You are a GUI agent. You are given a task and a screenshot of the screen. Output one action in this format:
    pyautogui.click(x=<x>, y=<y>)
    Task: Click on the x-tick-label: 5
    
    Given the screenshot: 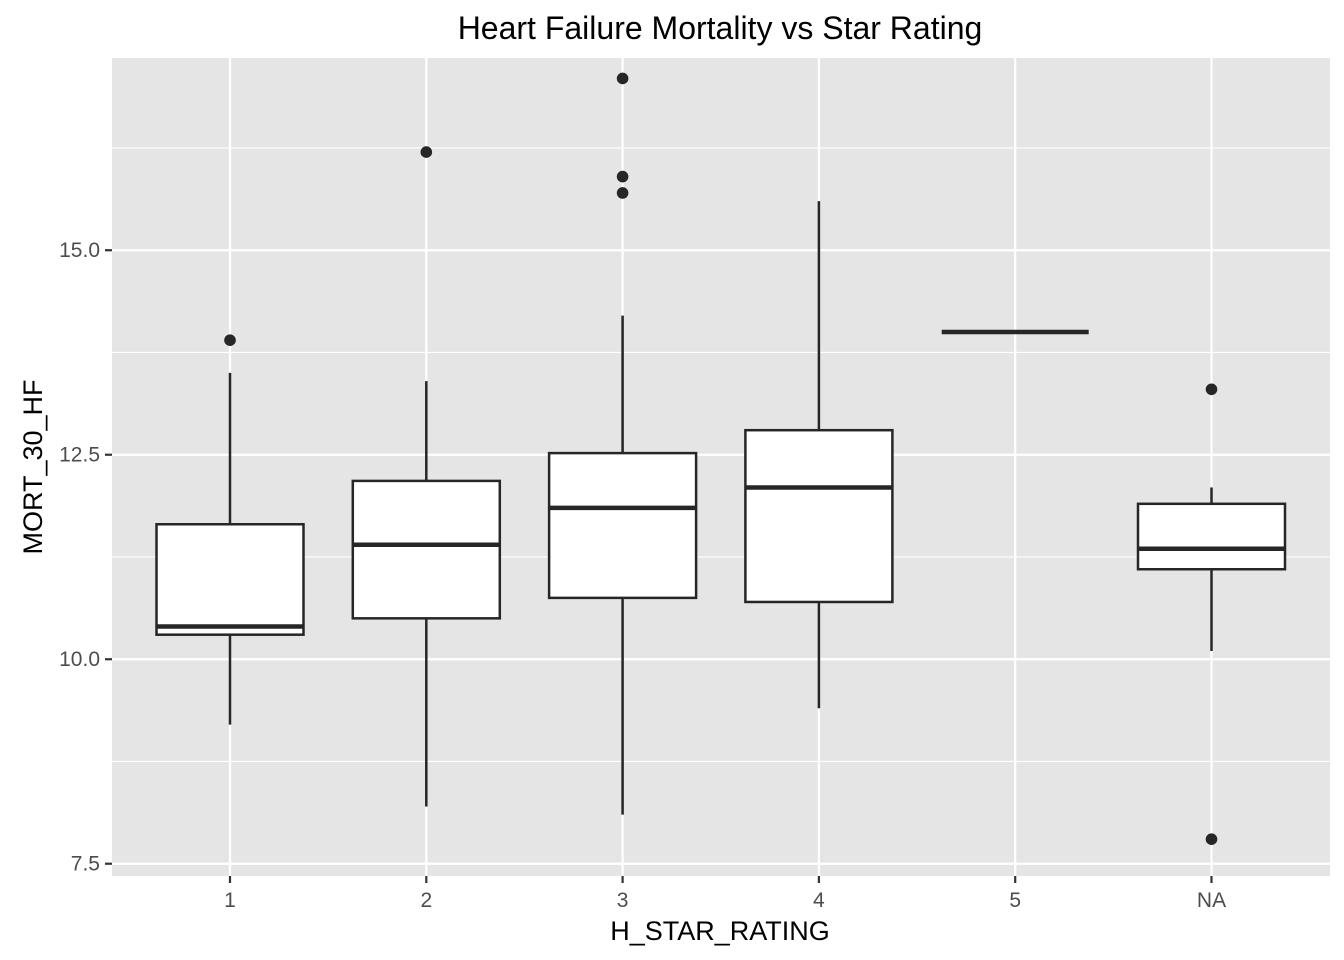 What is the action you would take?
    pyautogui.click(x=1015, y=900)
    